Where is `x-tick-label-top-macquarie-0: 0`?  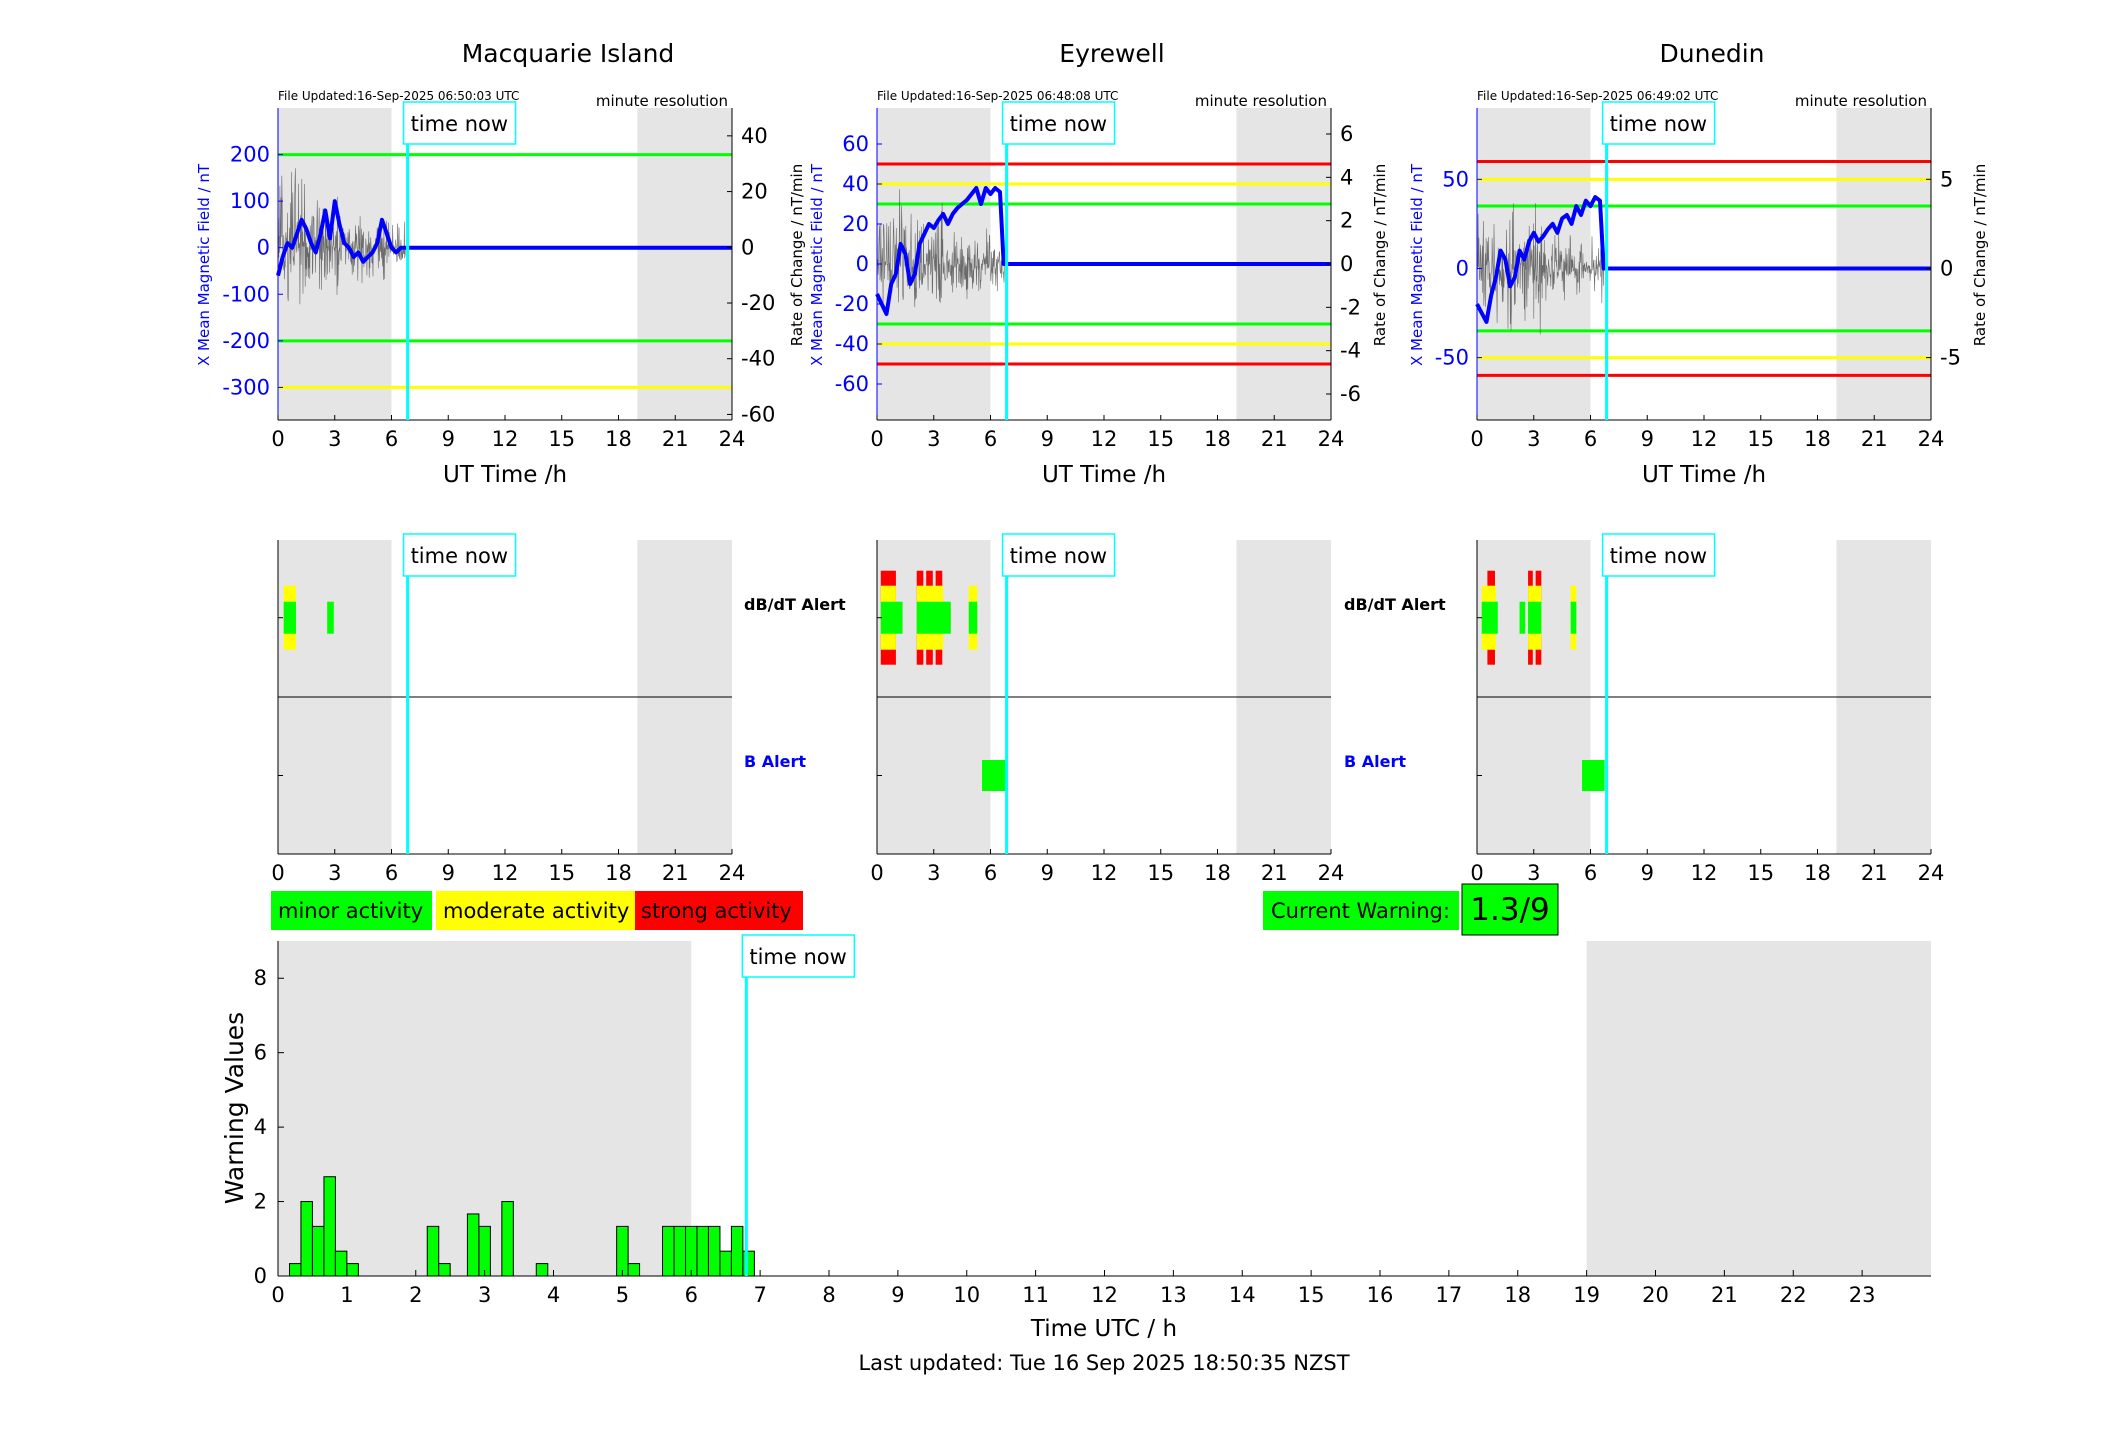 x-tick-label-top-macquarie-0: 0 is located at coordinates (277, 439).